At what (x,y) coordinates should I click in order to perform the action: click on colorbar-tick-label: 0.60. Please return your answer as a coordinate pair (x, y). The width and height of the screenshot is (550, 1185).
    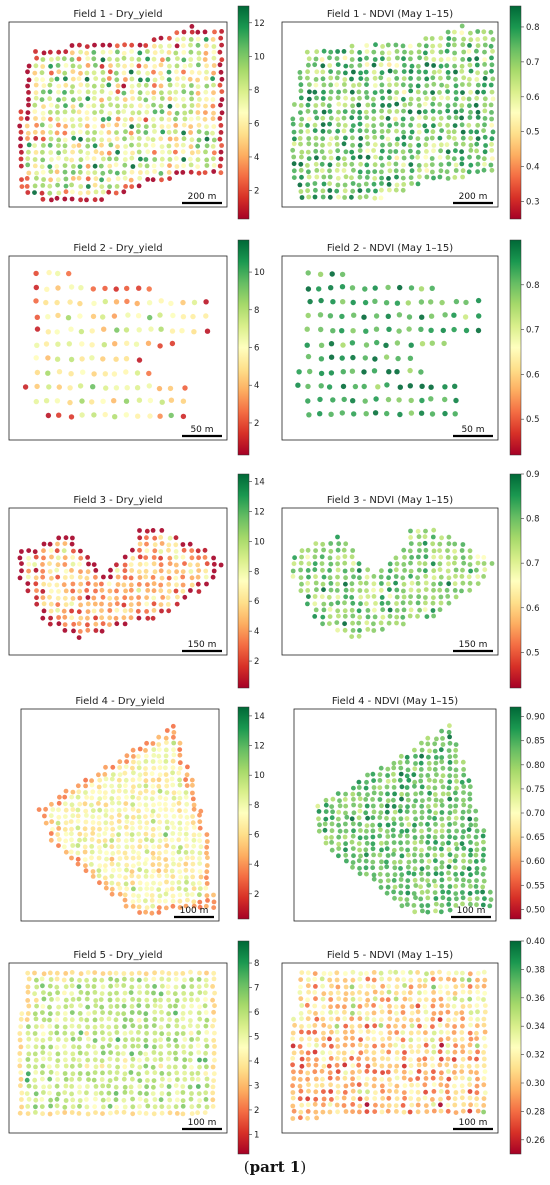
    Looking at the image, I should click on (535, 862).